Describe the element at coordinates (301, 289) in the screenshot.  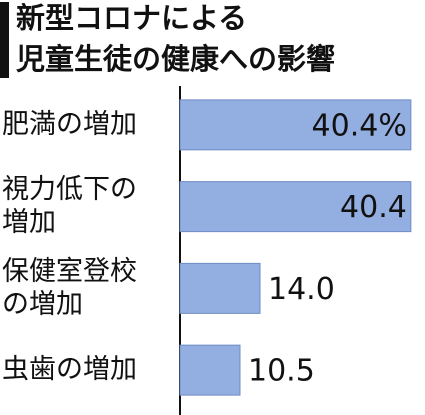
I see `value-label: 14.0` at that location.